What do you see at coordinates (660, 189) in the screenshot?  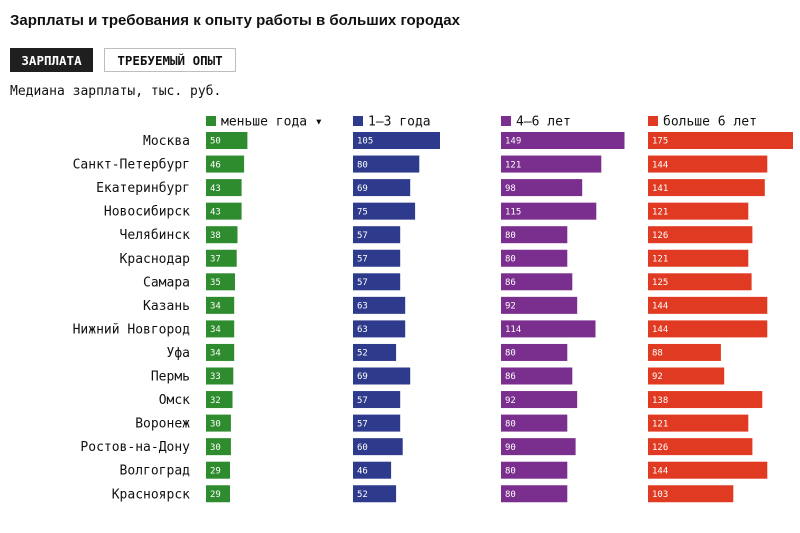 I see `bar-value-label: 141` at bounding box center [660, 189].